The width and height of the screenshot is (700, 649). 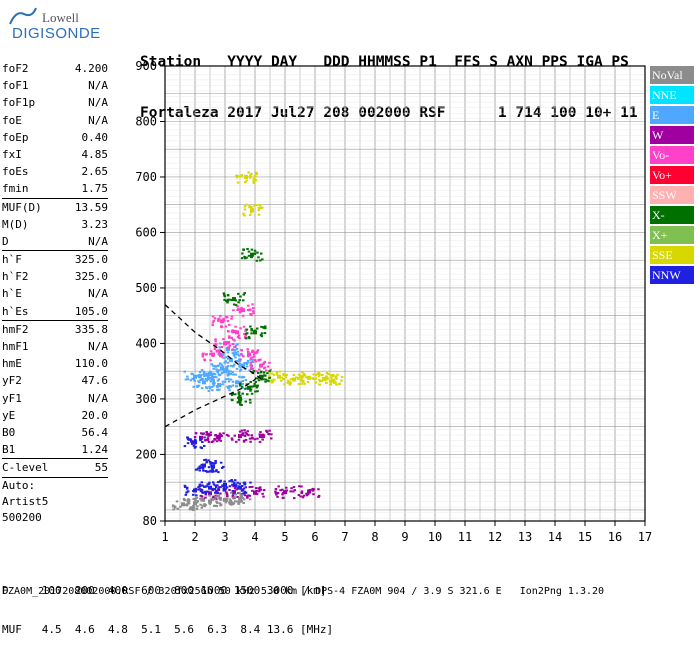 I want to click on param-row: foEs 2.65, so click(x=55, y=171).